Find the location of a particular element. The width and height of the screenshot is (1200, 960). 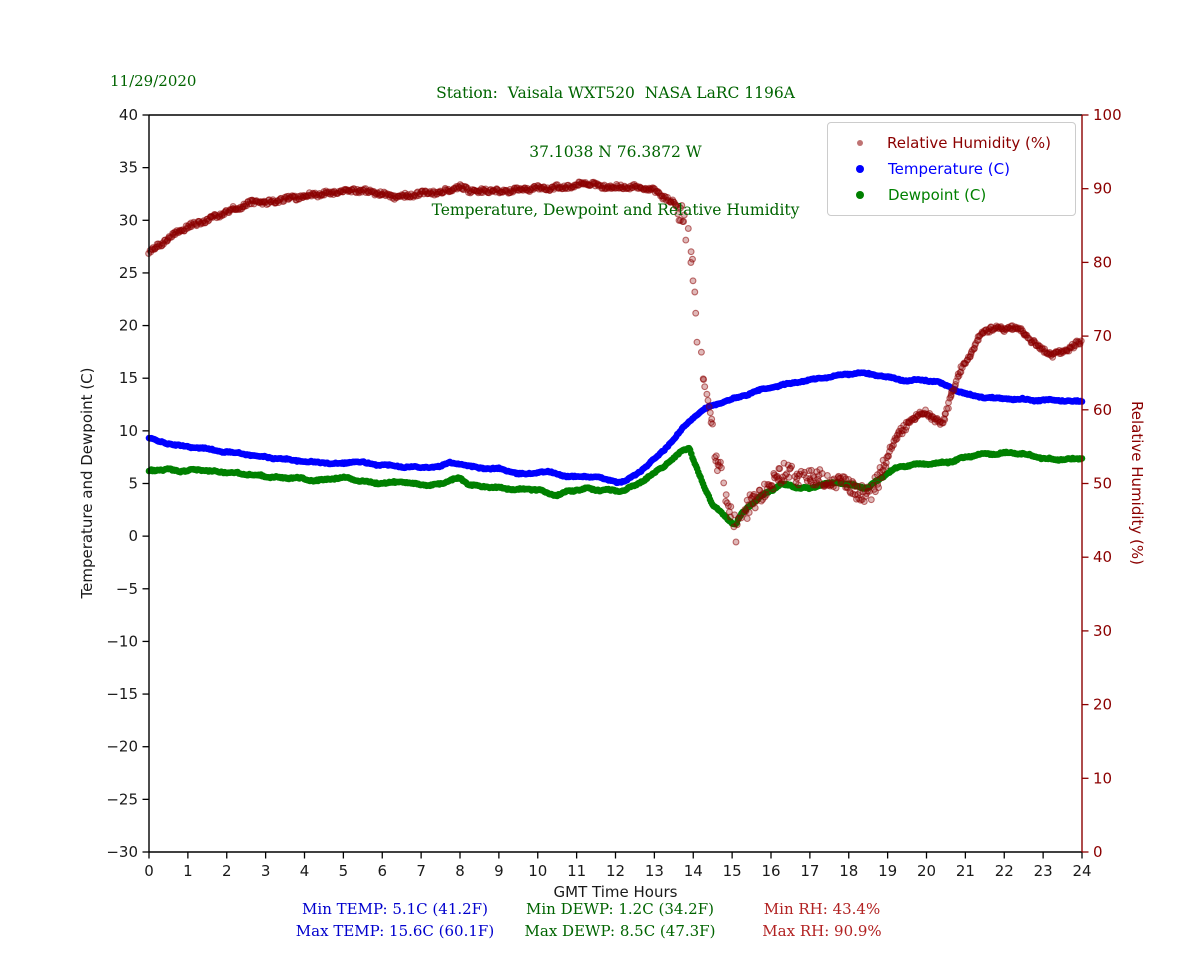

right-y-tick-label: 90 is located at coordinates (1102, 189).